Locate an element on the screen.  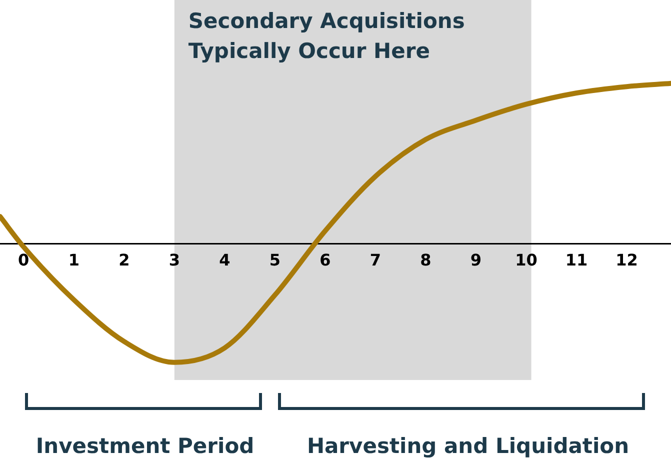
x-tick-label: 9 is located at coordinates (476, 260).